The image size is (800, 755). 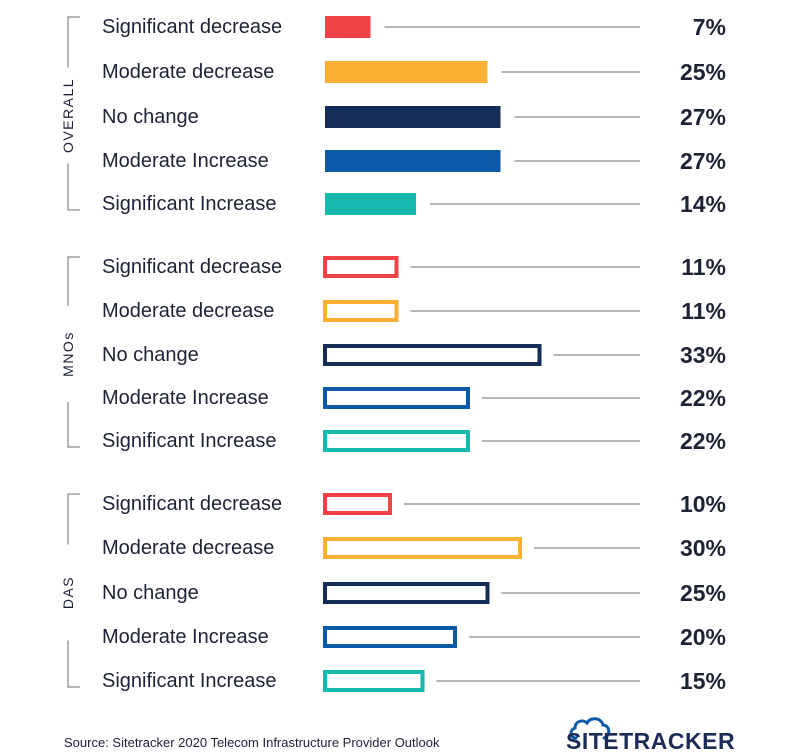 I want to click on data-label: 10%, so click(x=703, y=504).